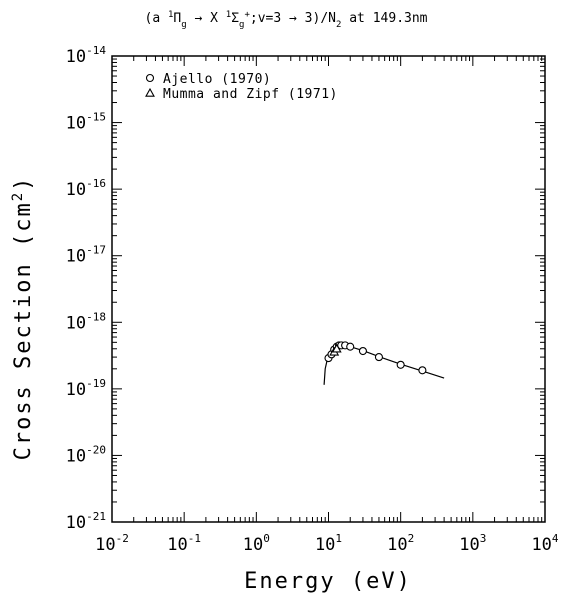 The height and width of the screenshot is (600, 572). I want to click on legend-marker-circle, so click(150, 78).